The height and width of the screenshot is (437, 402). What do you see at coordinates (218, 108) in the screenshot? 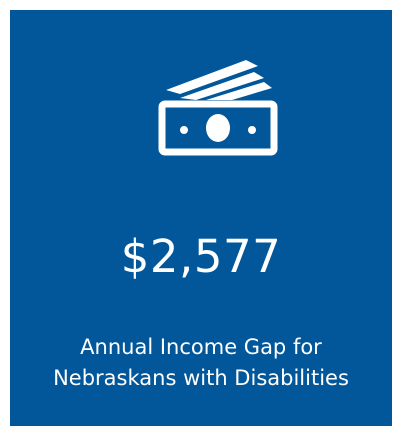
I see `money-bills-icon` at bounding box center [218, 108].